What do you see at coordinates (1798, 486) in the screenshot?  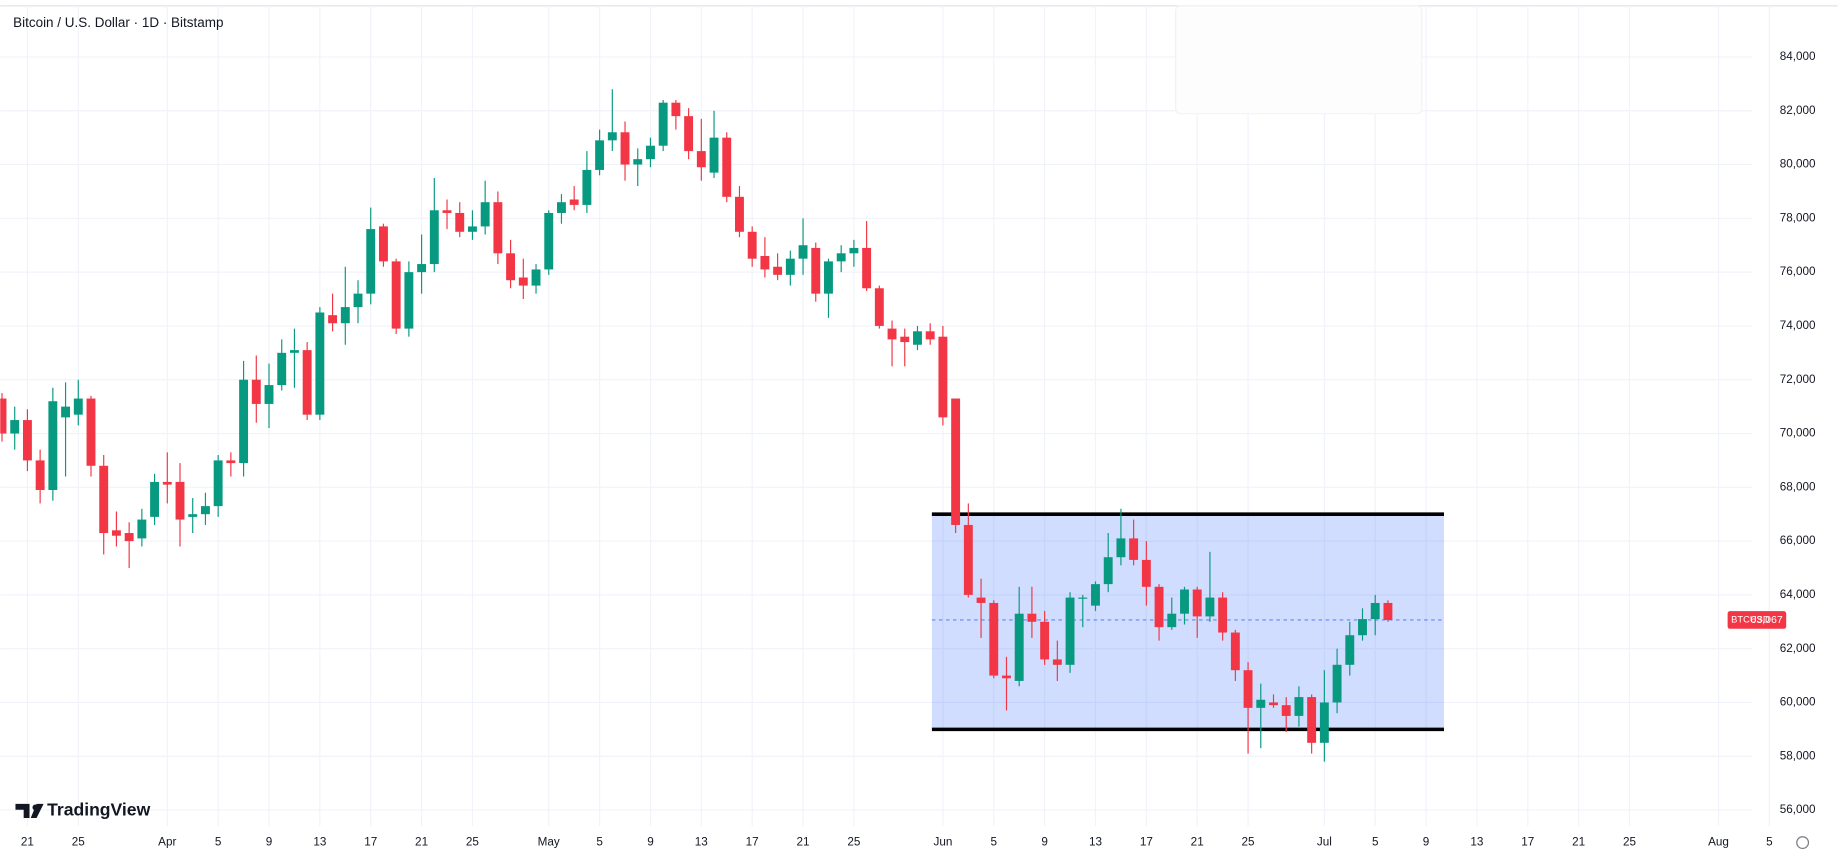 I see `y-tick-label: 68,000` at bounding box center [1798, 486].